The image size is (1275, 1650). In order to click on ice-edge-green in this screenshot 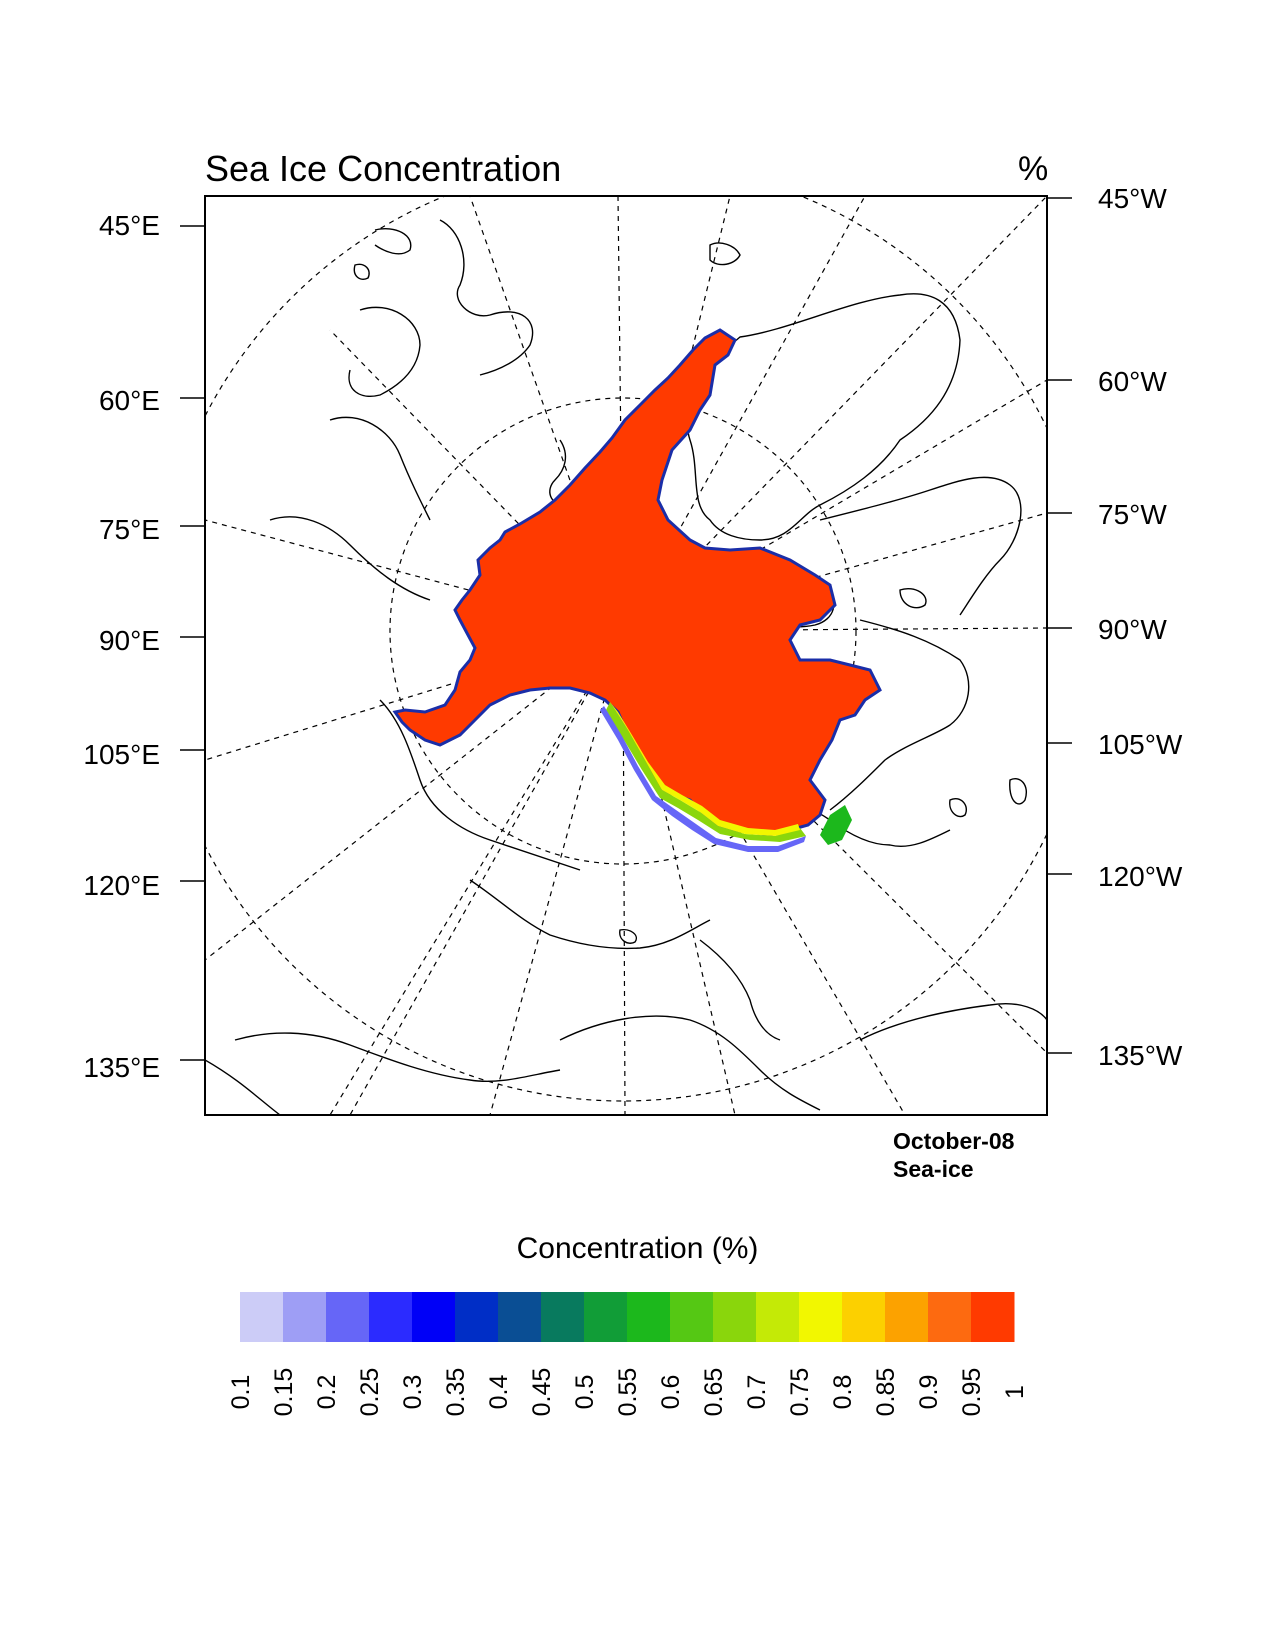, I will do `click(706, 772)`.